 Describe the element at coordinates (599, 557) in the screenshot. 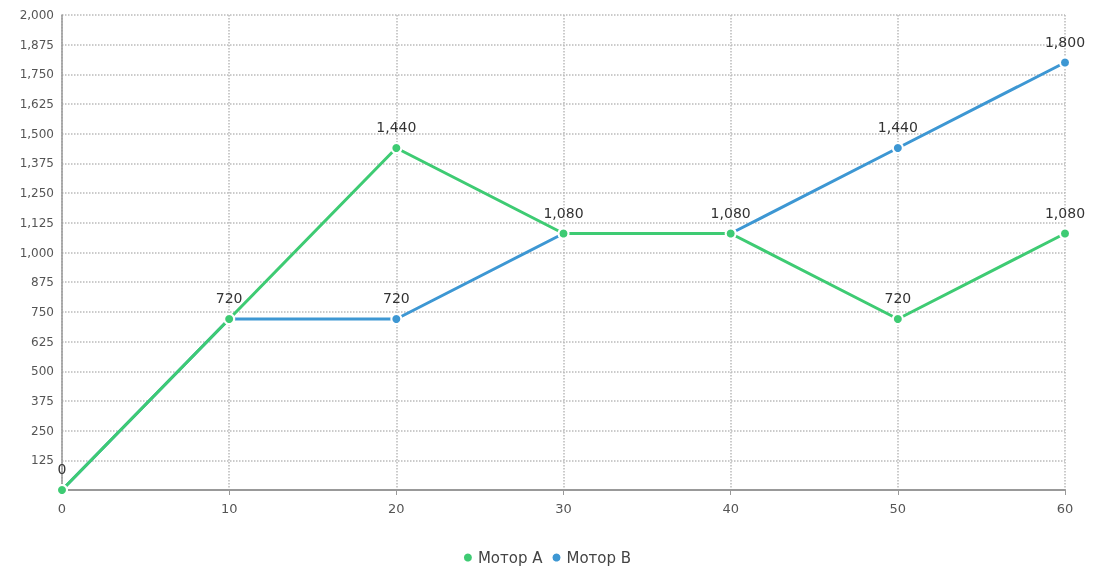

I see `legend-label: Мотор B` at that location.